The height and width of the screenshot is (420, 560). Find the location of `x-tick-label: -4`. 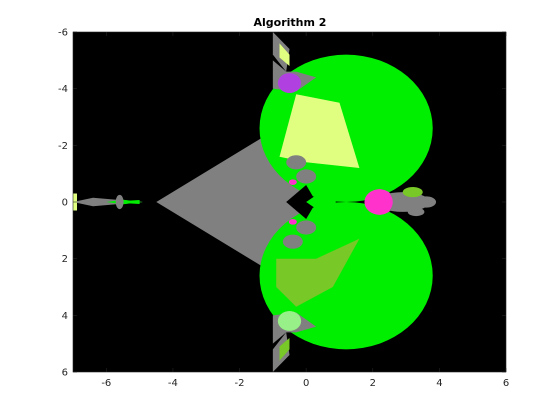

x-tick-label: -4 is located at coordinates (173, 383).